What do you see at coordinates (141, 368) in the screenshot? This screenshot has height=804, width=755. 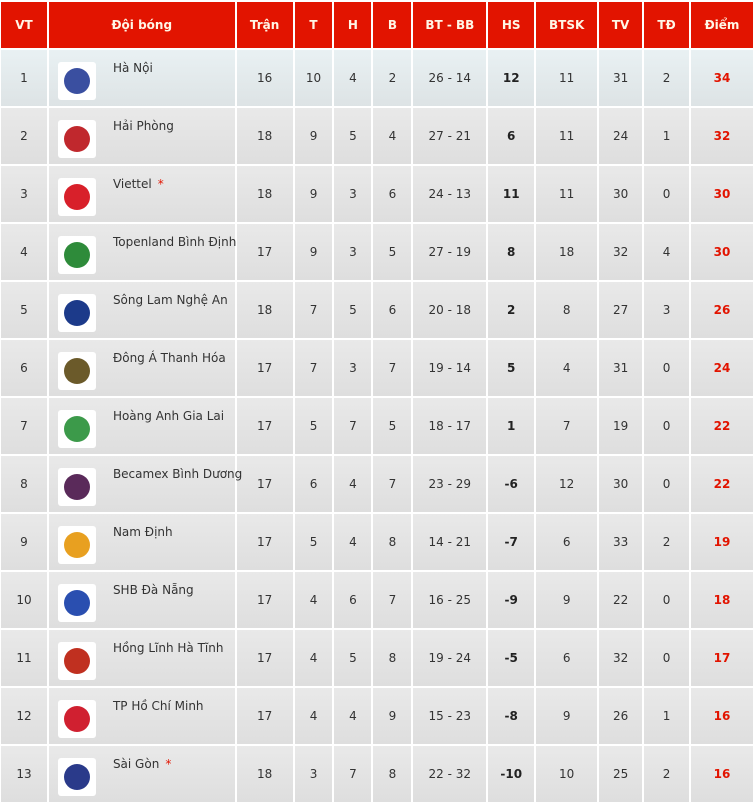 I see `team-cell: Đông Á Thanh Hóa` at bounding box center [141, 368].